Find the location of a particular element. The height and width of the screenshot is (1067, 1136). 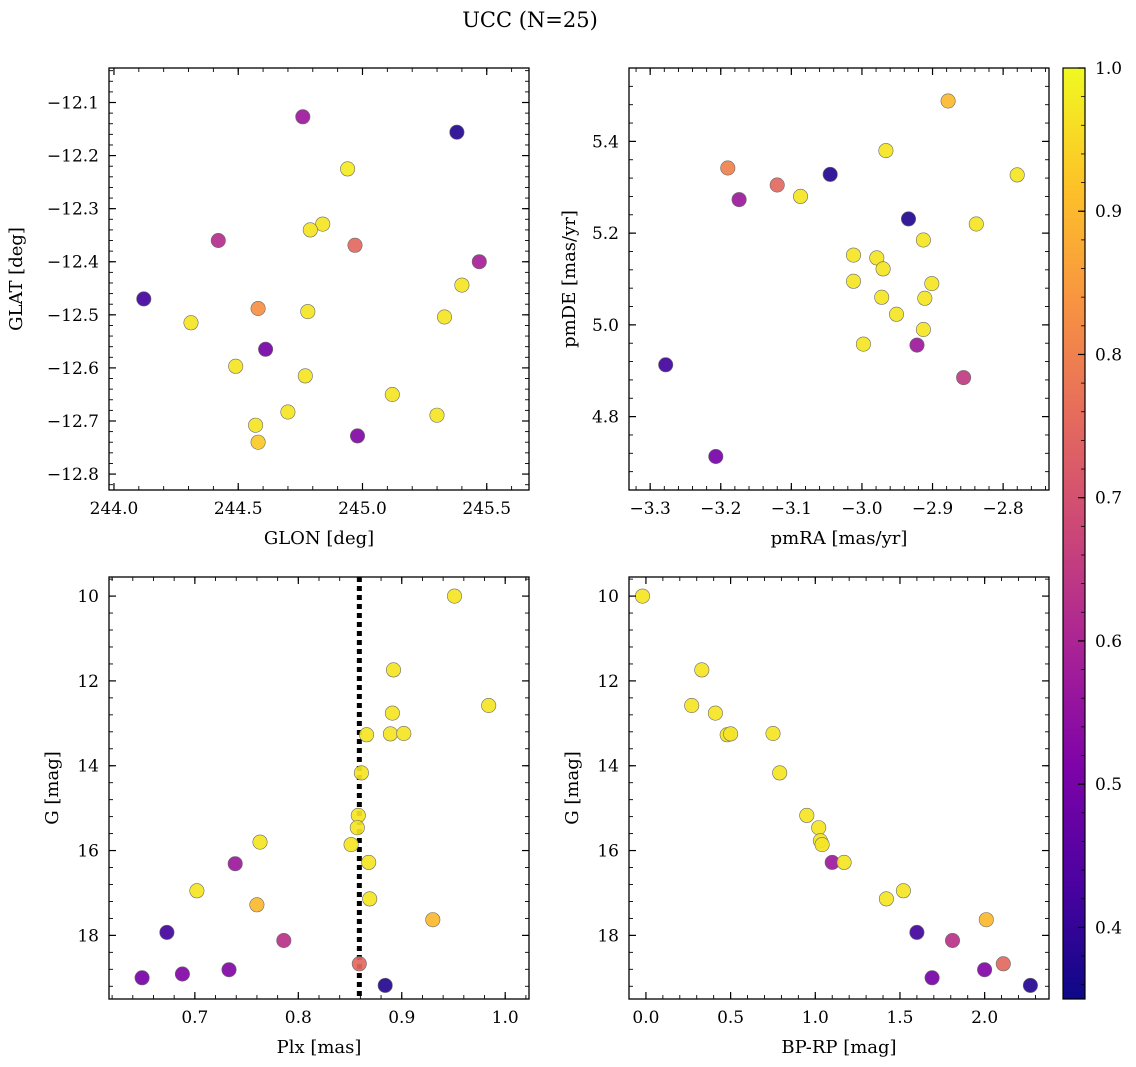

y-tick-label: −12.2 is located at coordinates (73, 157).